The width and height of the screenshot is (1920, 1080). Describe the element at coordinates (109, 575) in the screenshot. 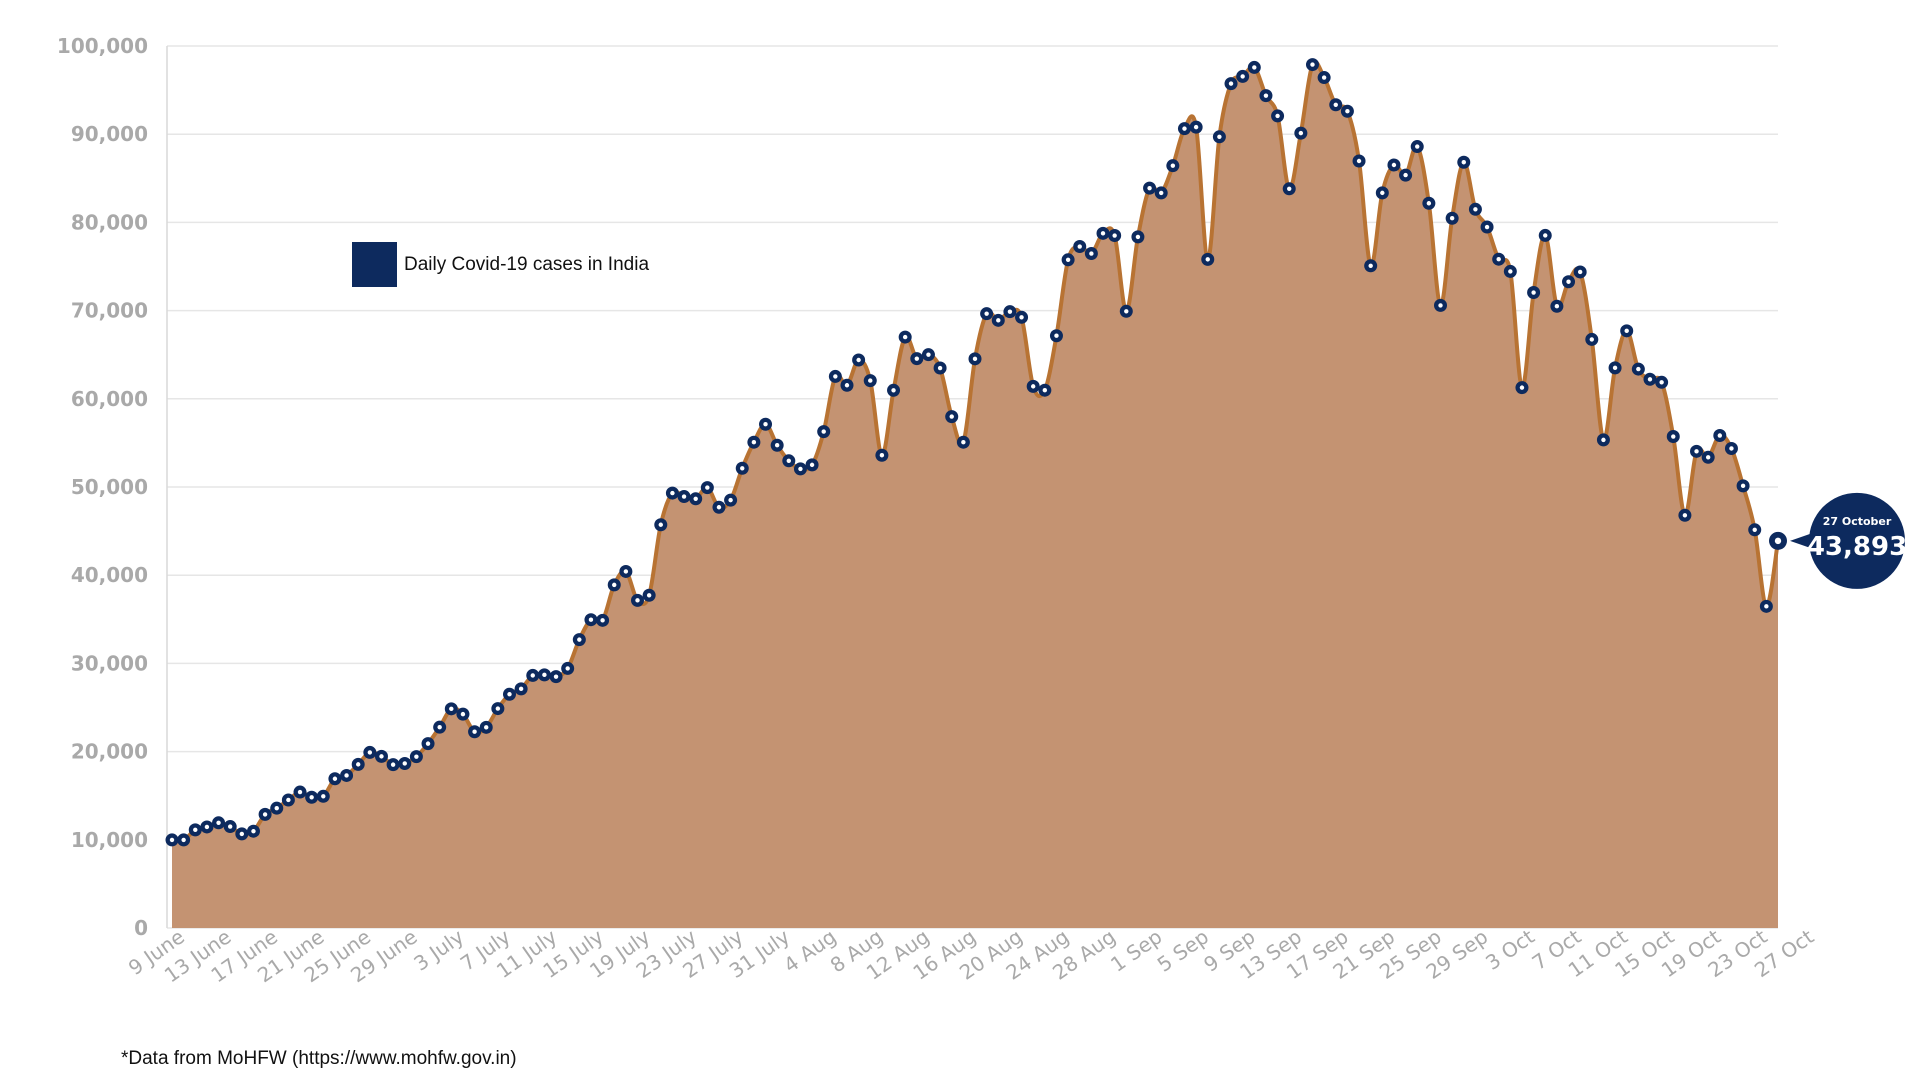

I see `y-tick-label: 40,000` at that location.